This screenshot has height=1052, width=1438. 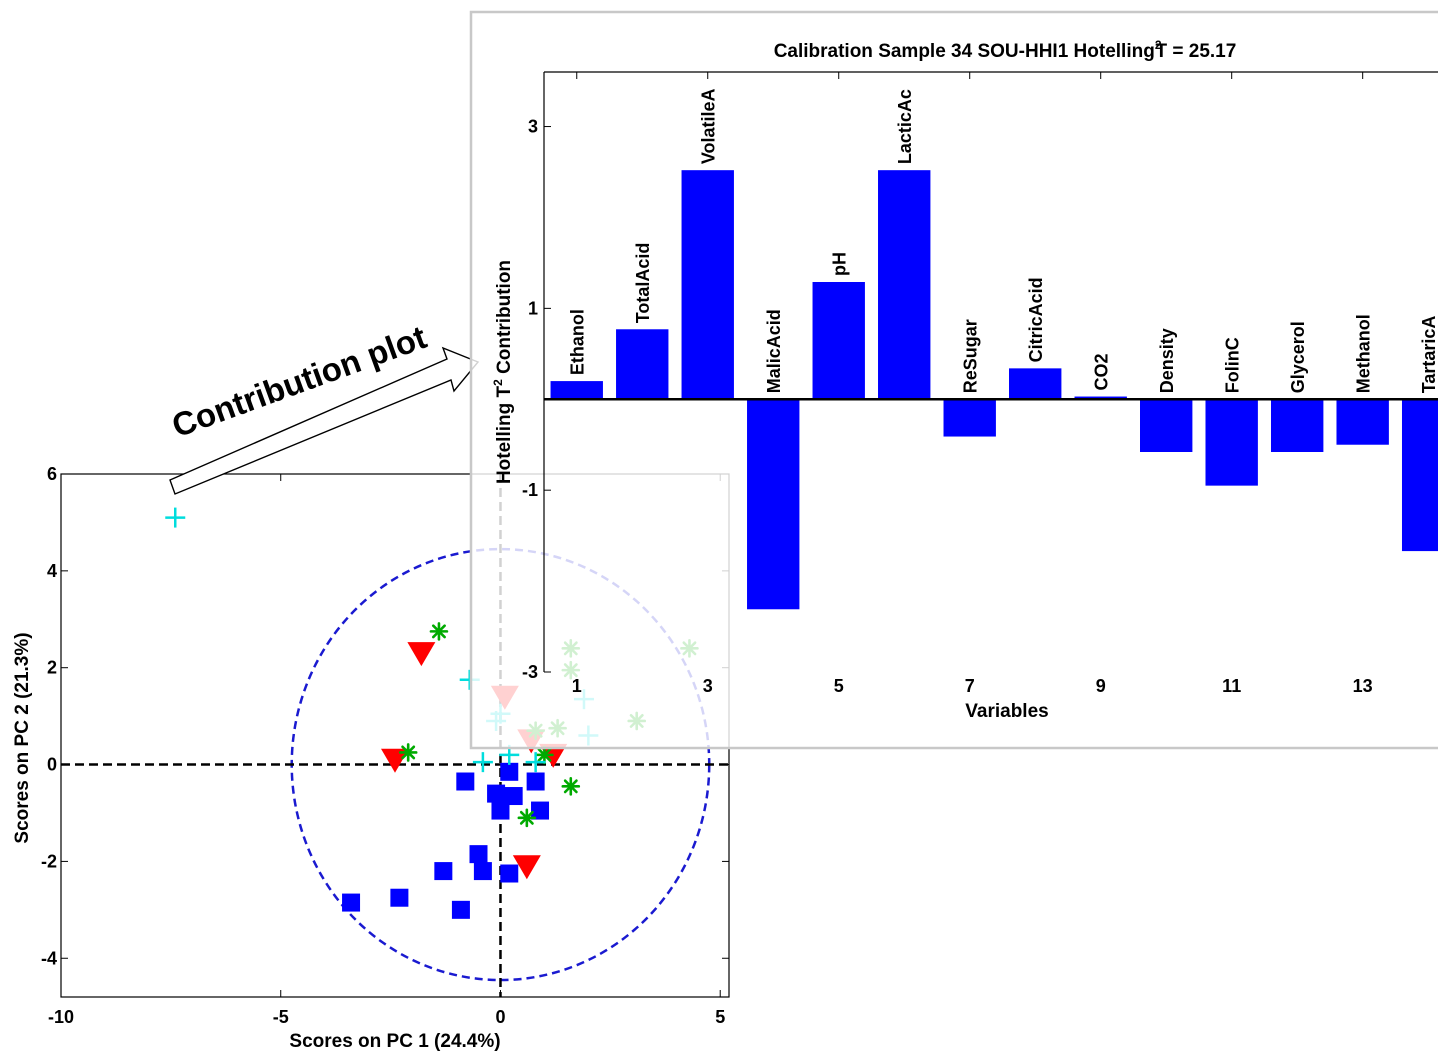 What do you see at coordinates (971, 356) in the screenshot?
I see `category-label: ReSugar` at bounding box center [971, 356].